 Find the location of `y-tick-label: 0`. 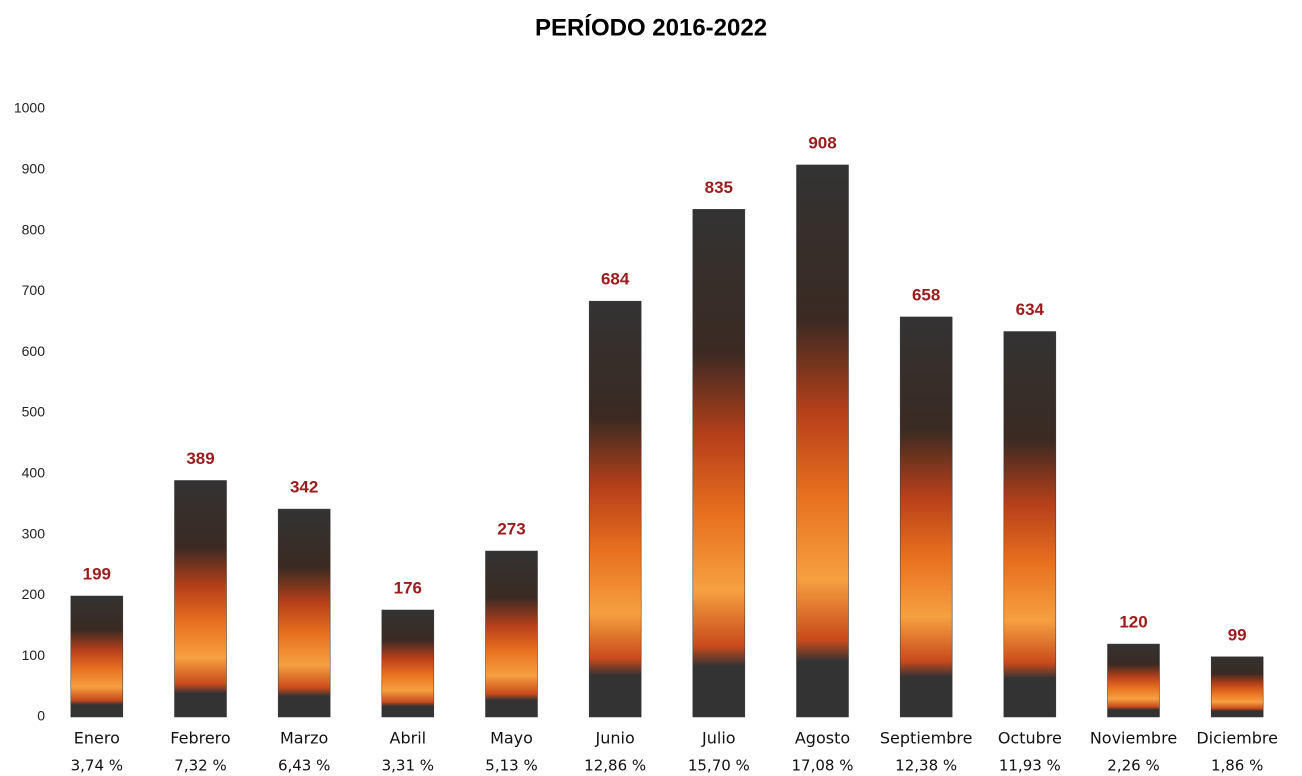

y-tick-label: 0 is located at coordinates (41, 716).